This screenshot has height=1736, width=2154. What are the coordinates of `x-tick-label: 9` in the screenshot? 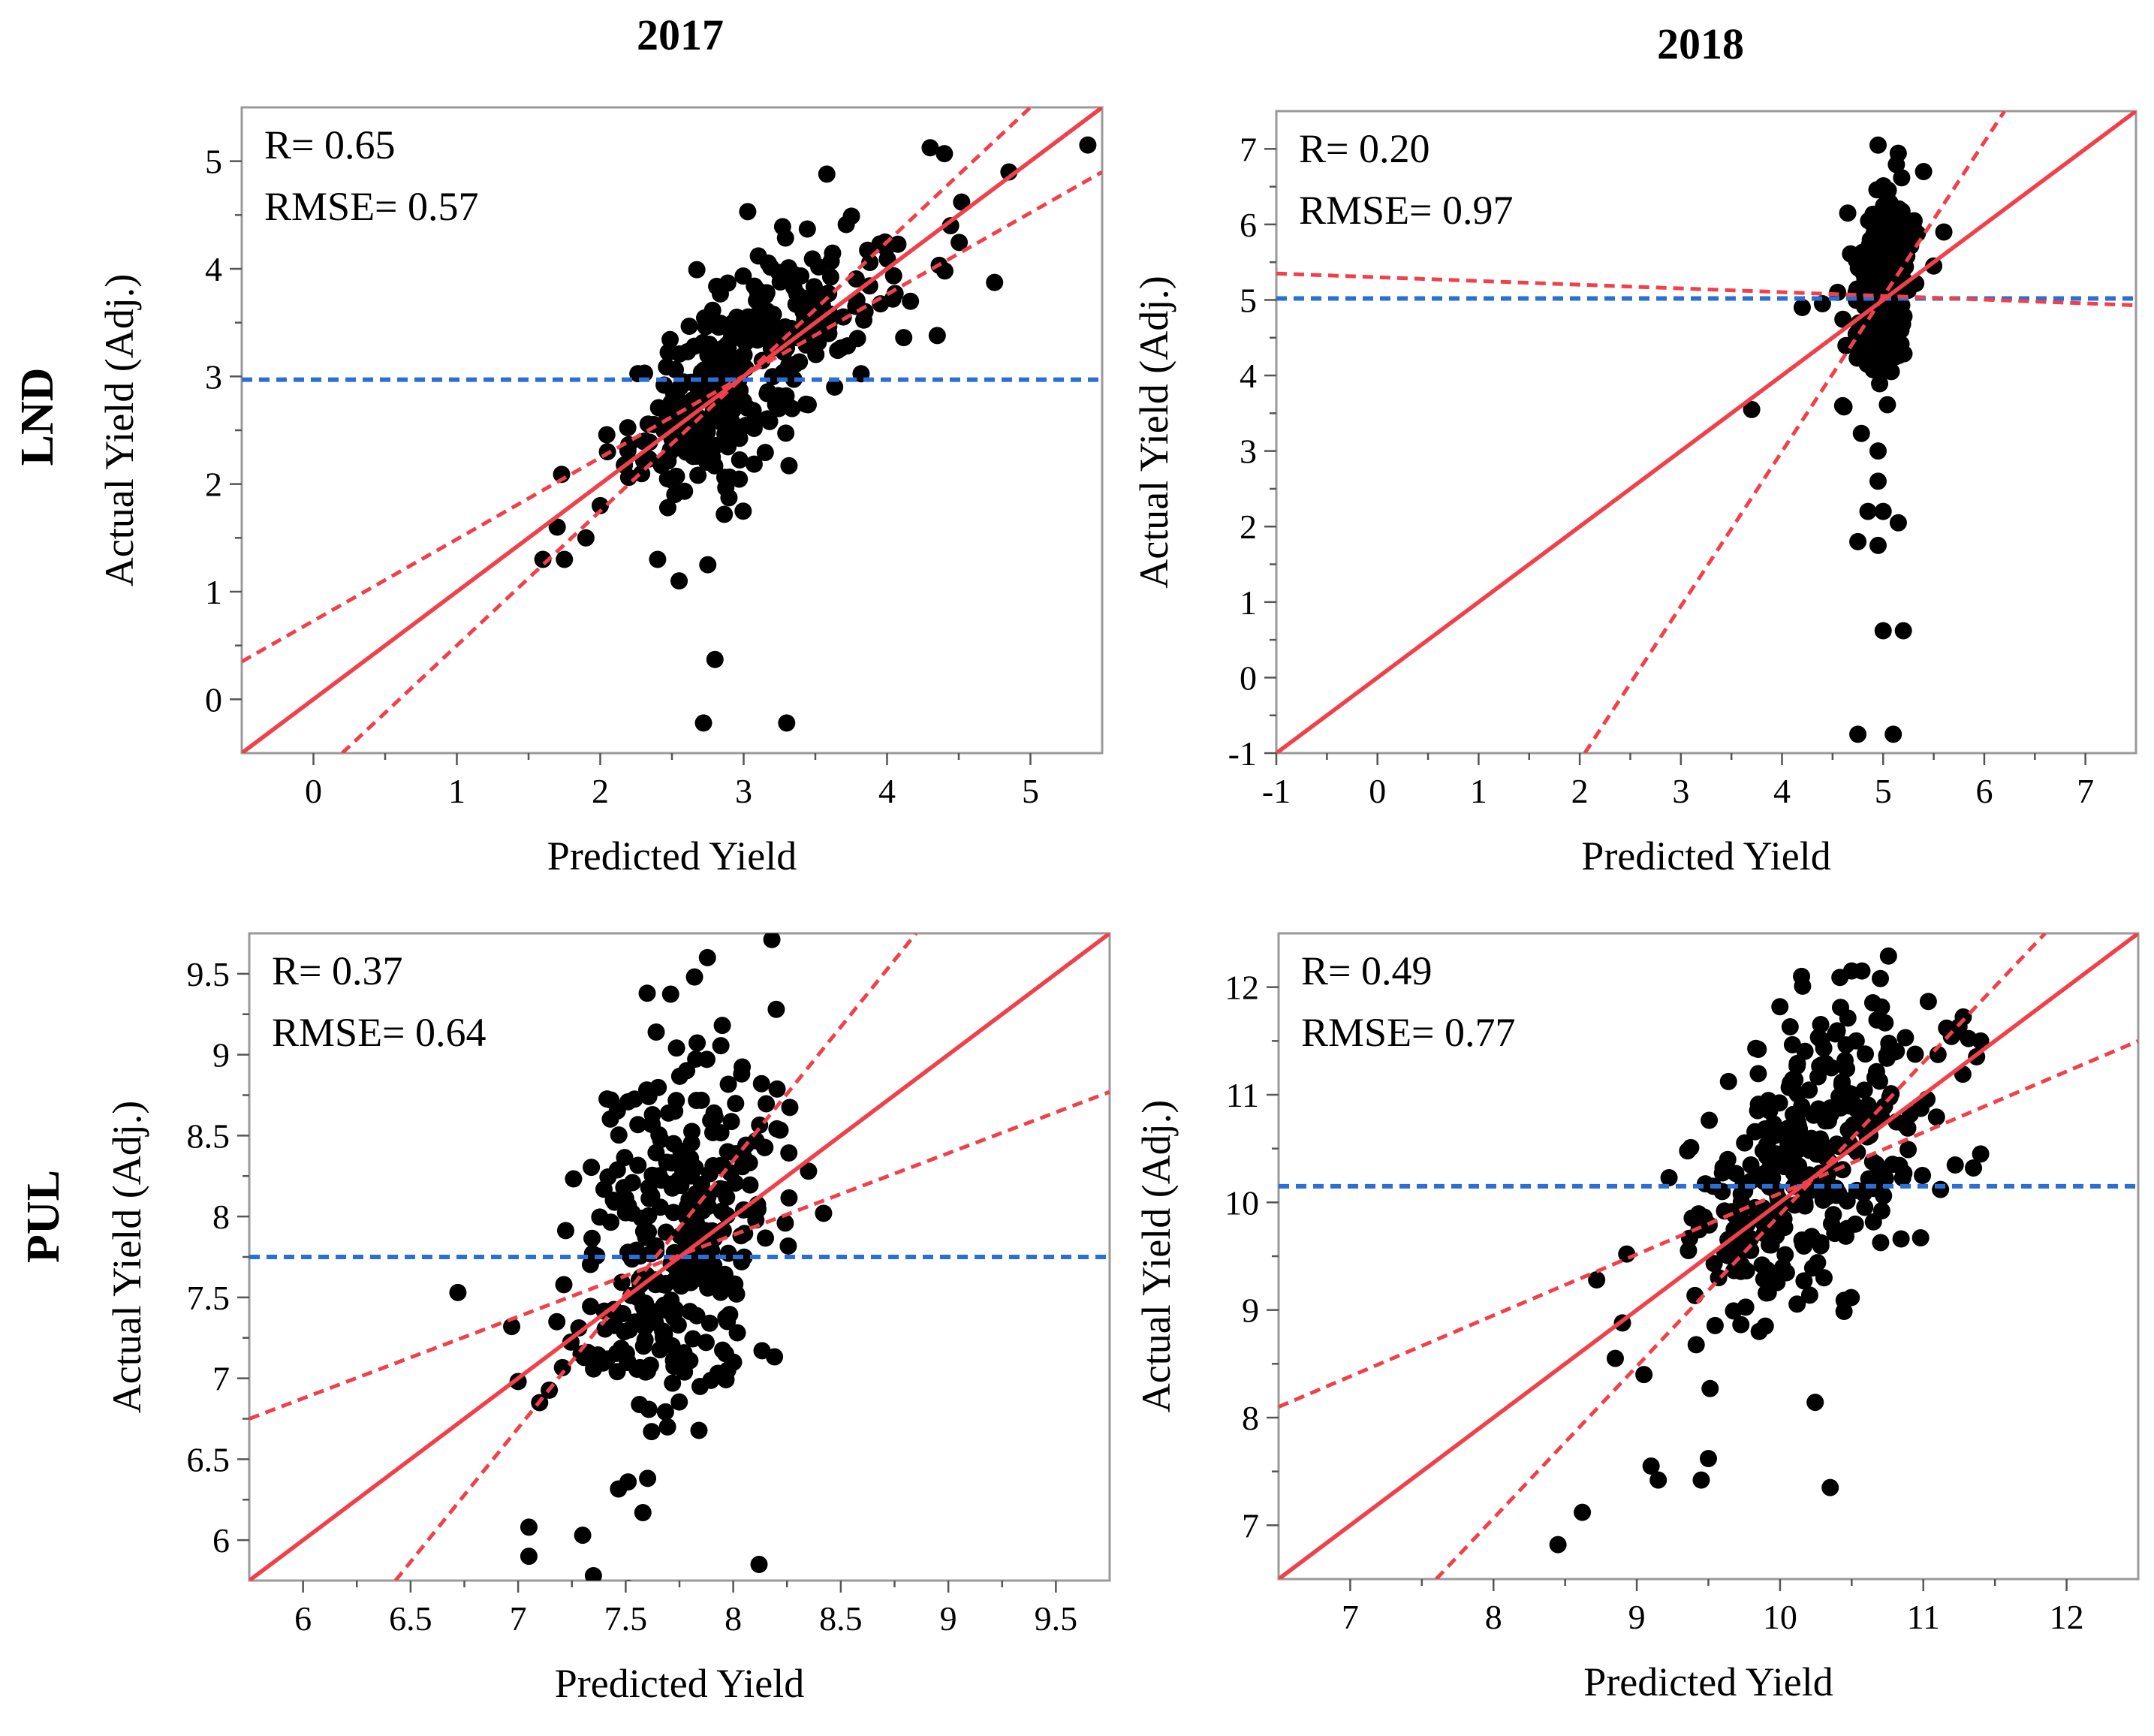 It's located at (1637, 1617).